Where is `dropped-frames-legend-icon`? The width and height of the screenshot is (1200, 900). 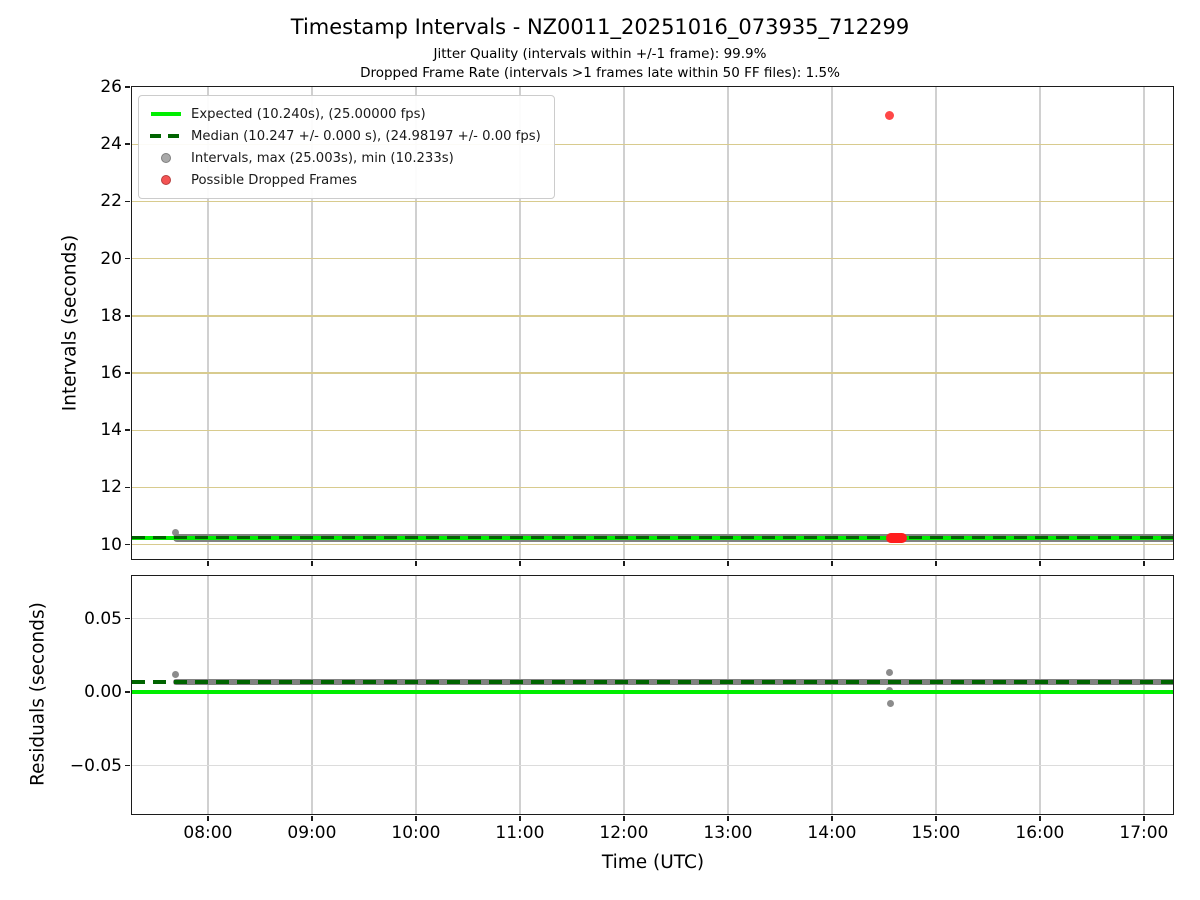
dropped-frames-legend-icon is located at coordinates (166, 180).